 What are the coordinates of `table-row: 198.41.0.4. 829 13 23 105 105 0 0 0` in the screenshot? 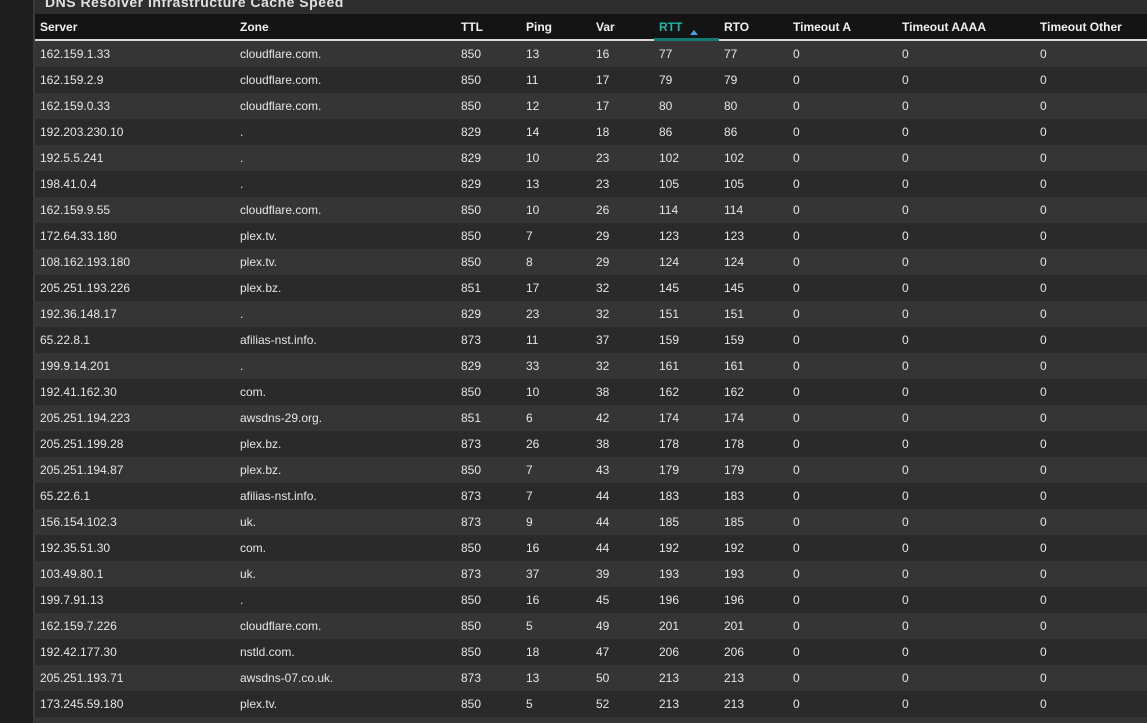 It's located at (591, 184).